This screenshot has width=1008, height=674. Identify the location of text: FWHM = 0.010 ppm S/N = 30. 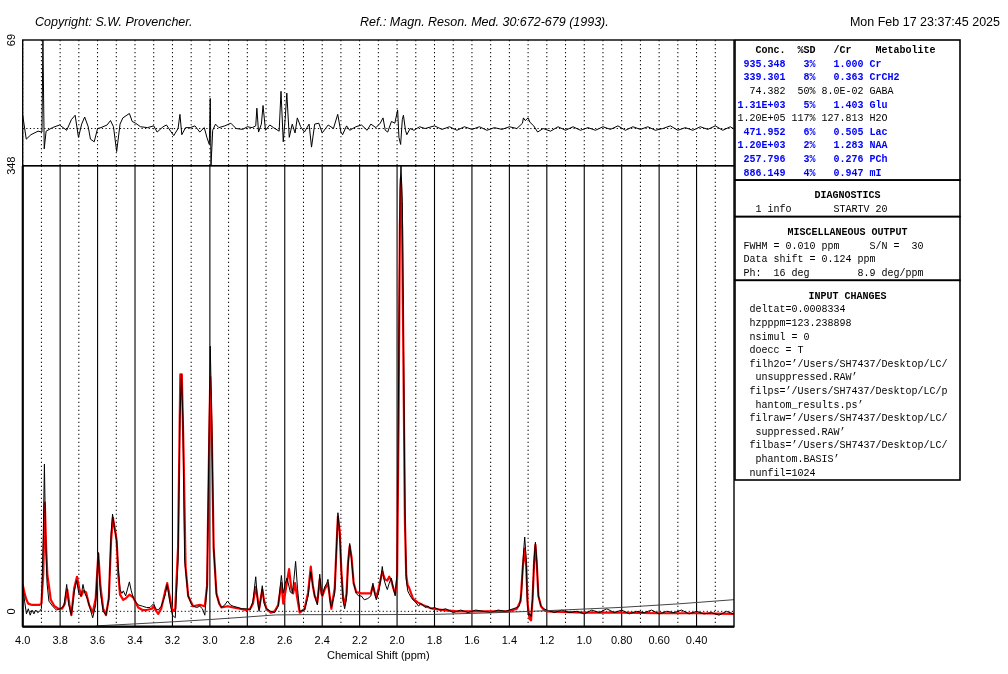
(830, 246).